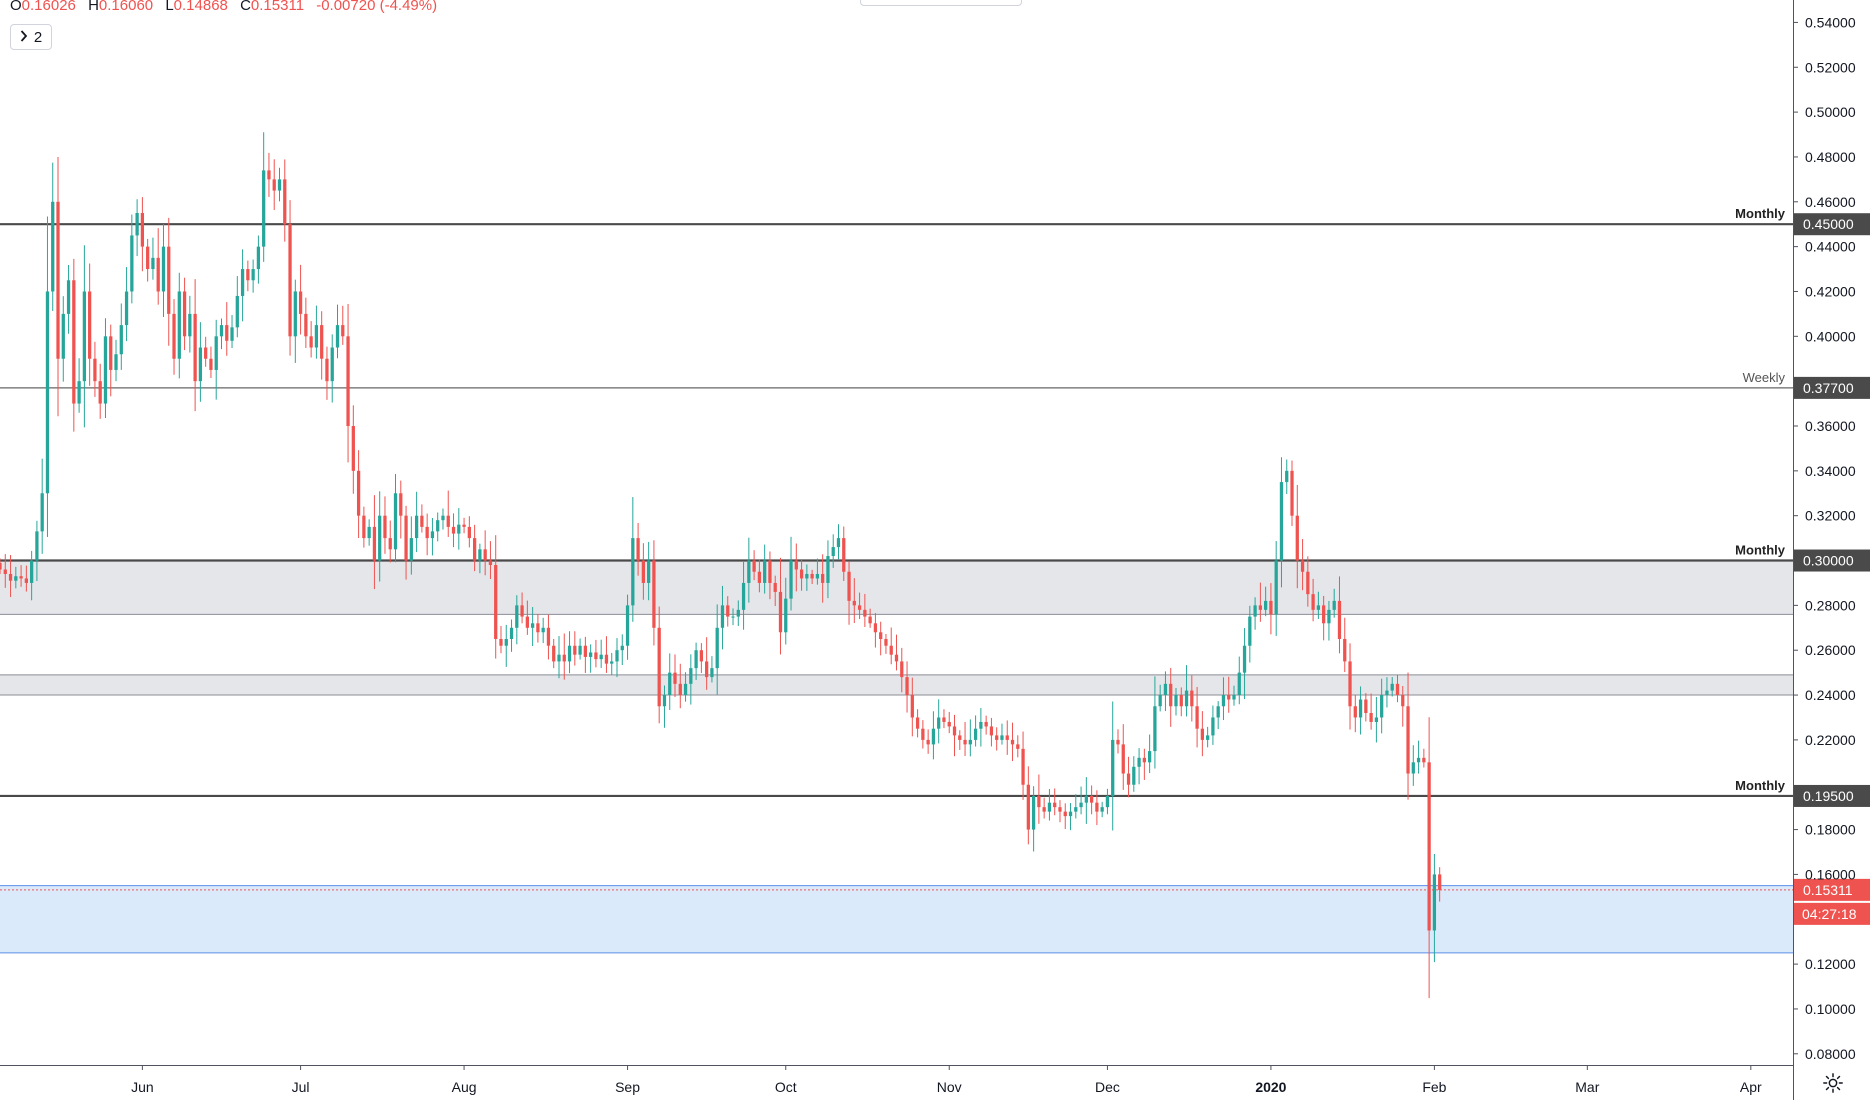  I want to click on y-tick-label: 0.26000, so click(1830, 650).